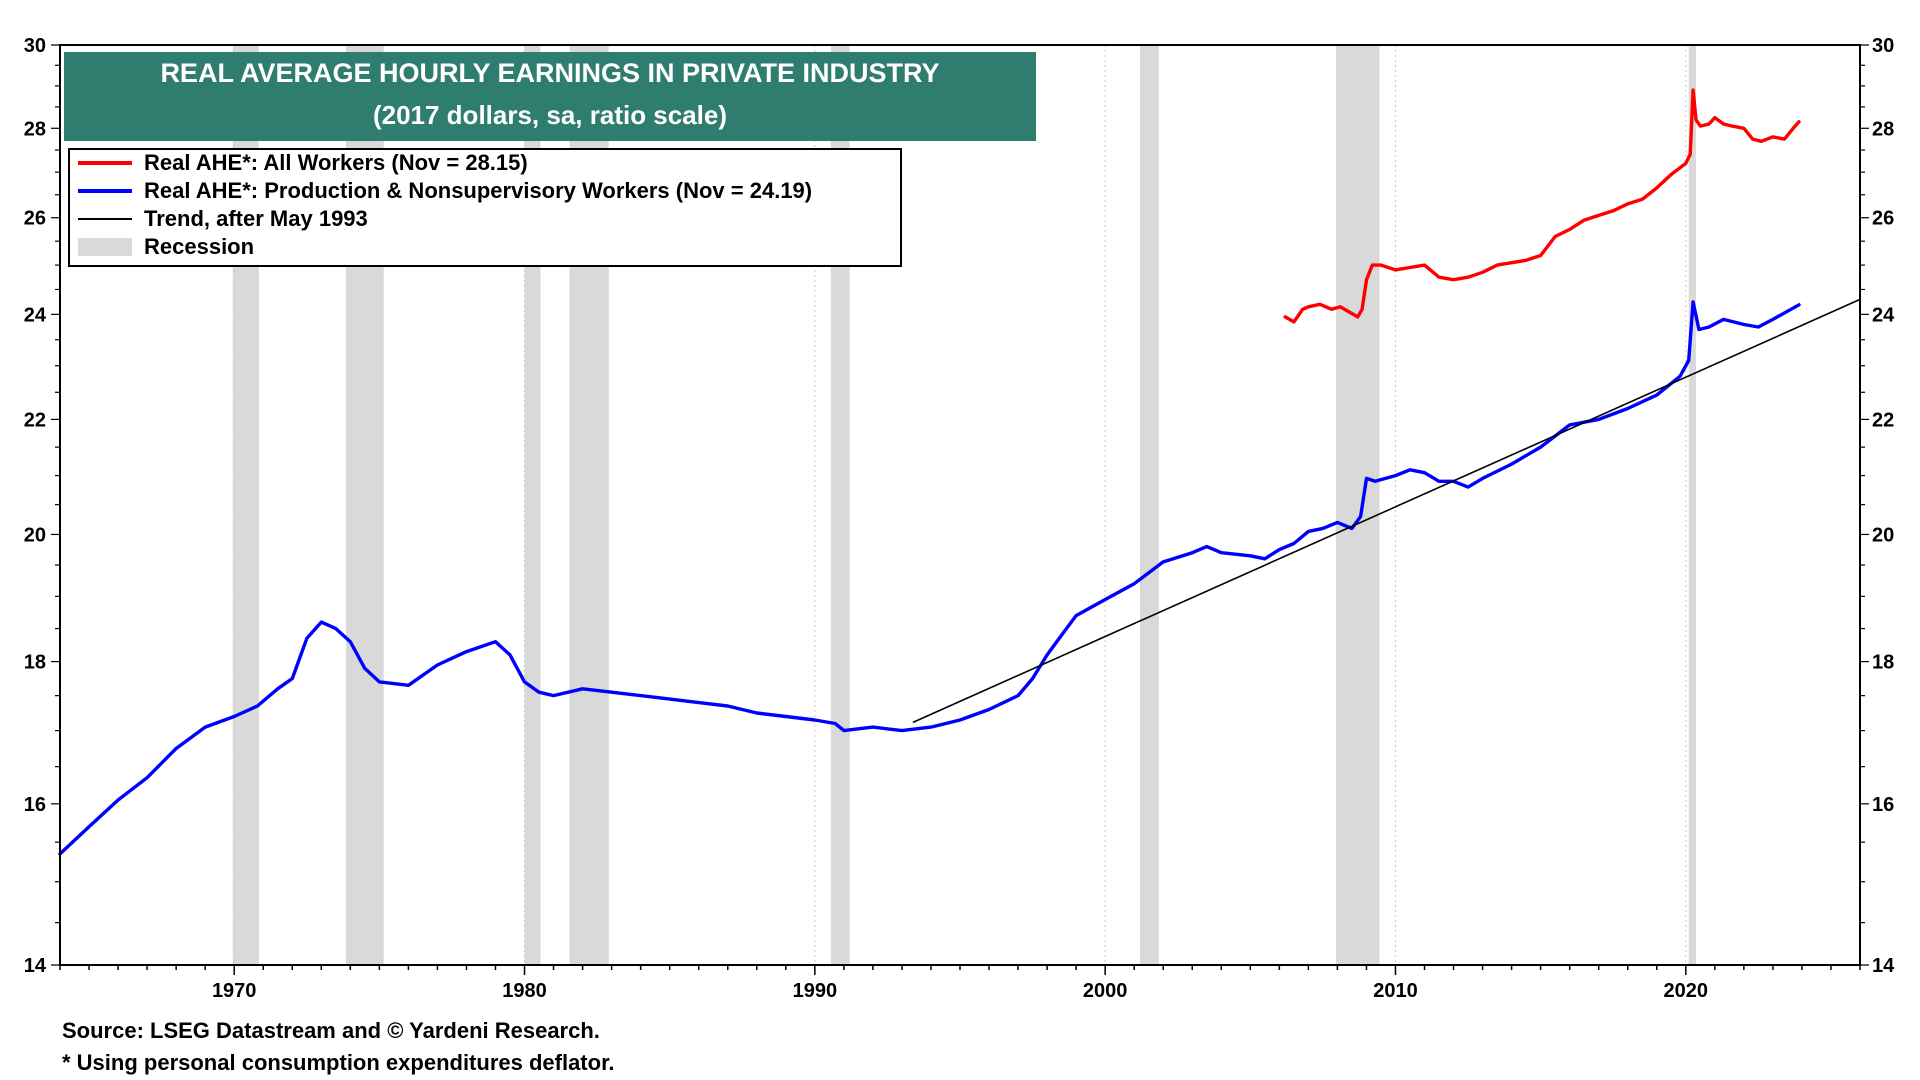 The height and width of the screenshot is (1080, 1920). Describe the element at coordinates (35, 535) in the screenshot. I see `y-tick-label-left-20: 20` at that location.